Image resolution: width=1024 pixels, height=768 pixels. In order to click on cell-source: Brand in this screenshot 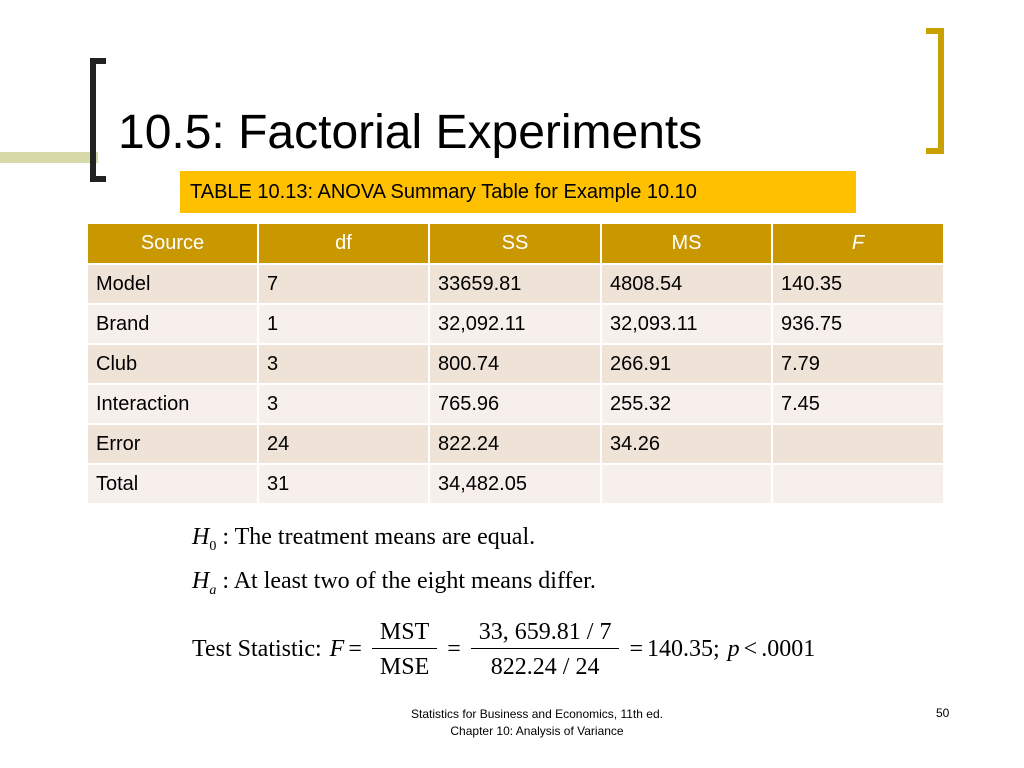, I will do `click(172, 324)`.